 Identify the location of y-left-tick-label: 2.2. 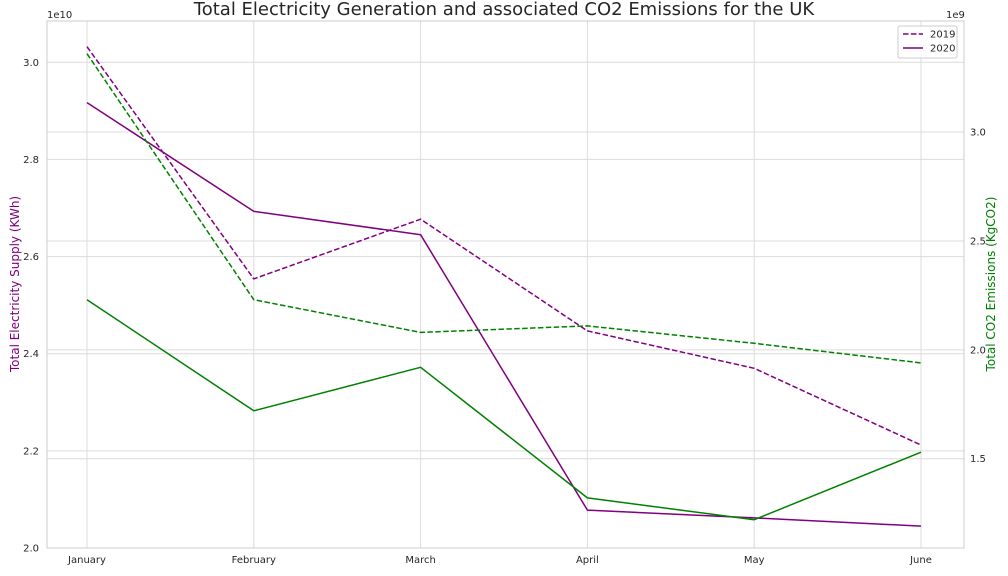
(31, 451).